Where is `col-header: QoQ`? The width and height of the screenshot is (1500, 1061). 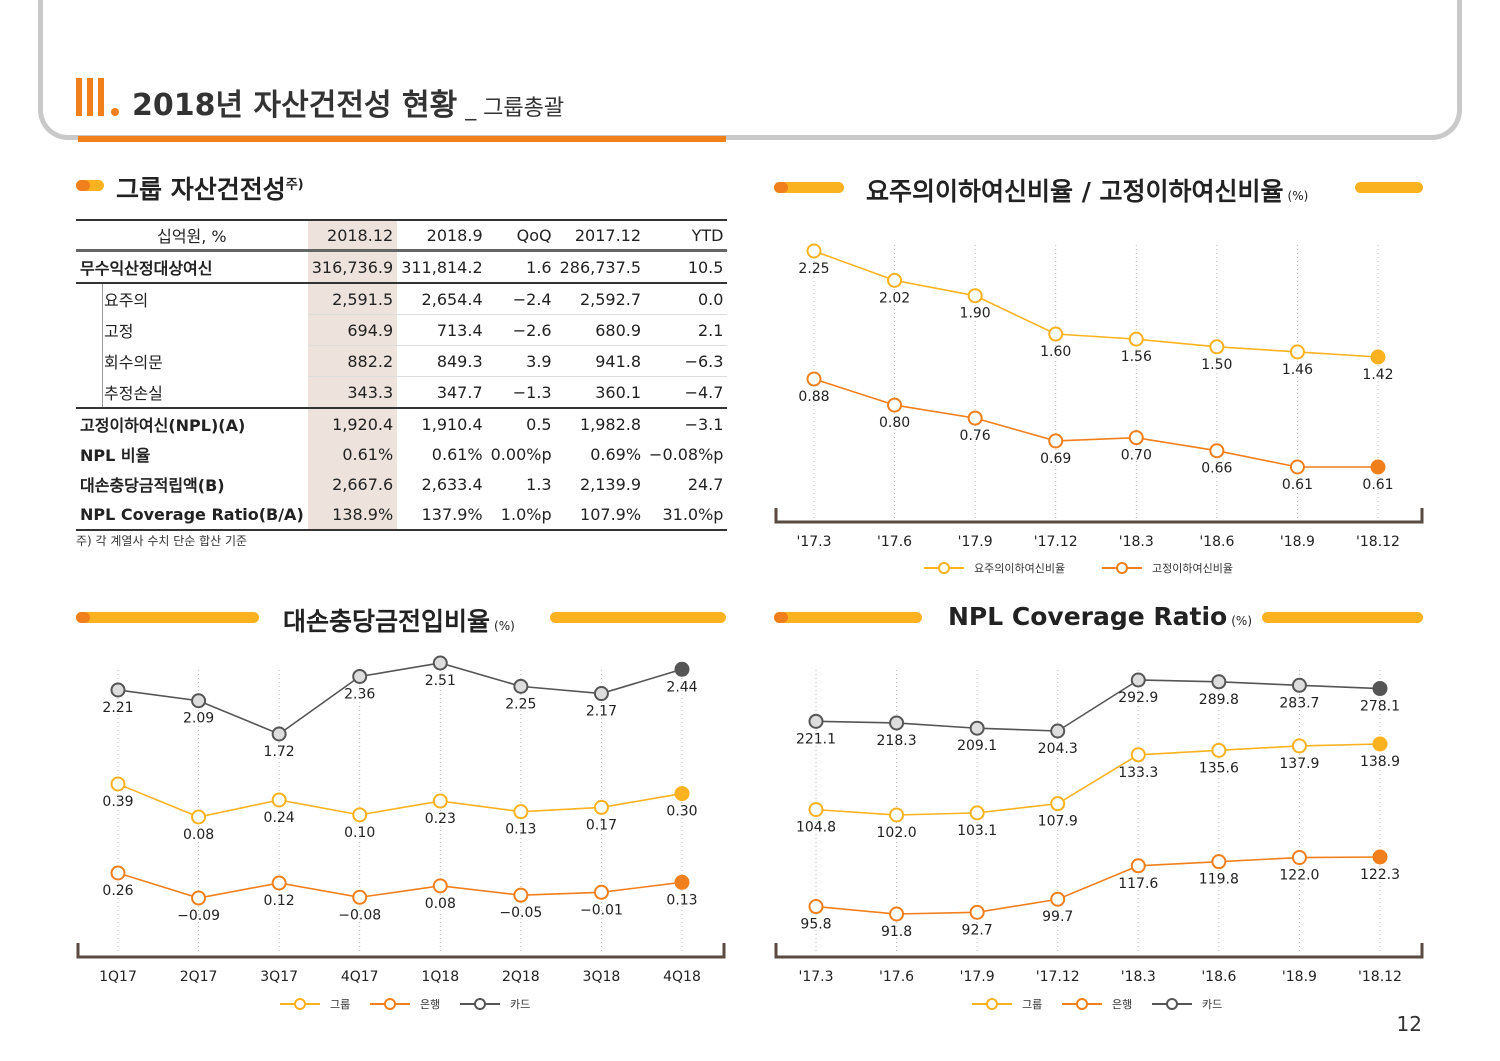 col-header: QoQ is located at coordinates (521, 235).